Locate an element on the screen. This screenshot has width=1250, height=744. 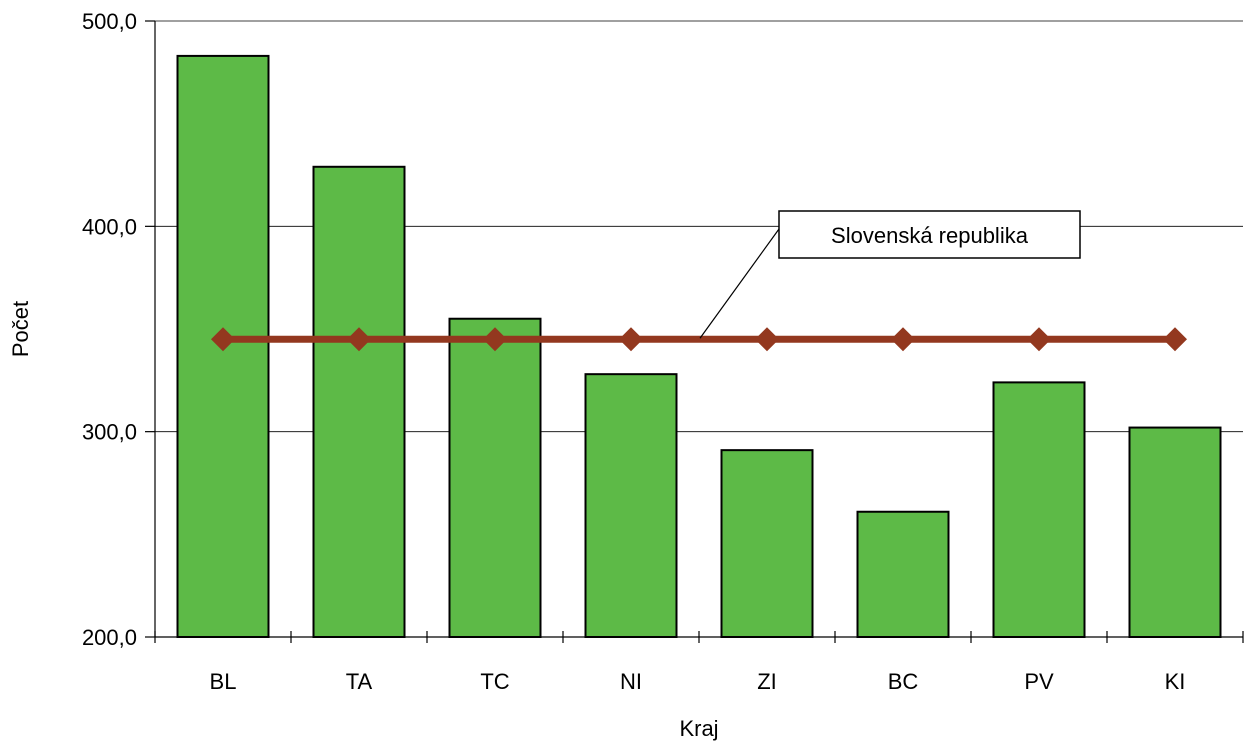
bar-ni is located at coordinates (631, 505).